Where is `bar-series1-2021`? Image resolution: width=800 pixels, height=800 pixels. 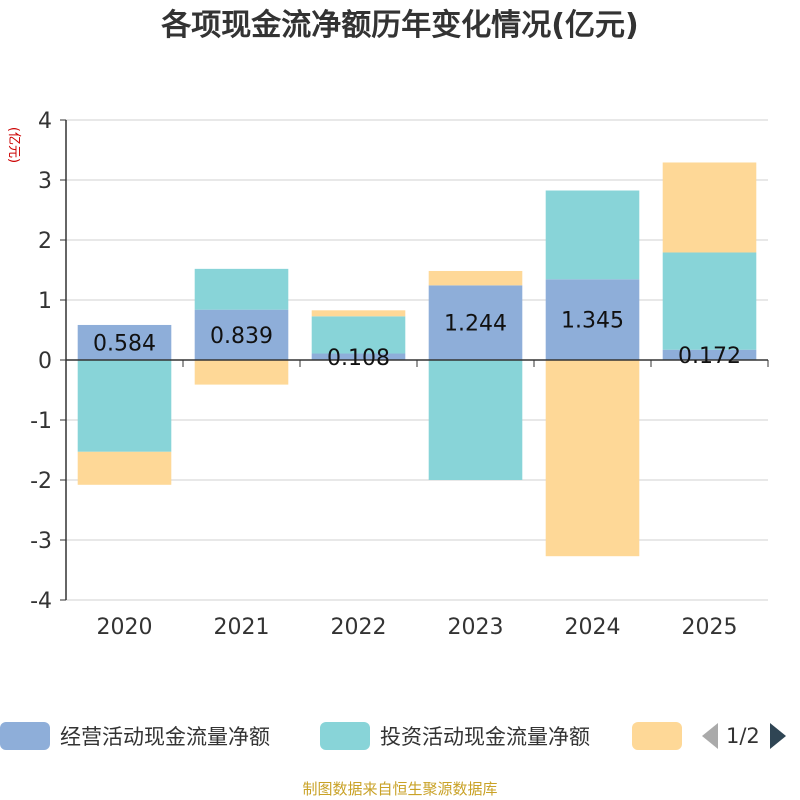 bar-series1-2021 is located at coordinates (241, 334).